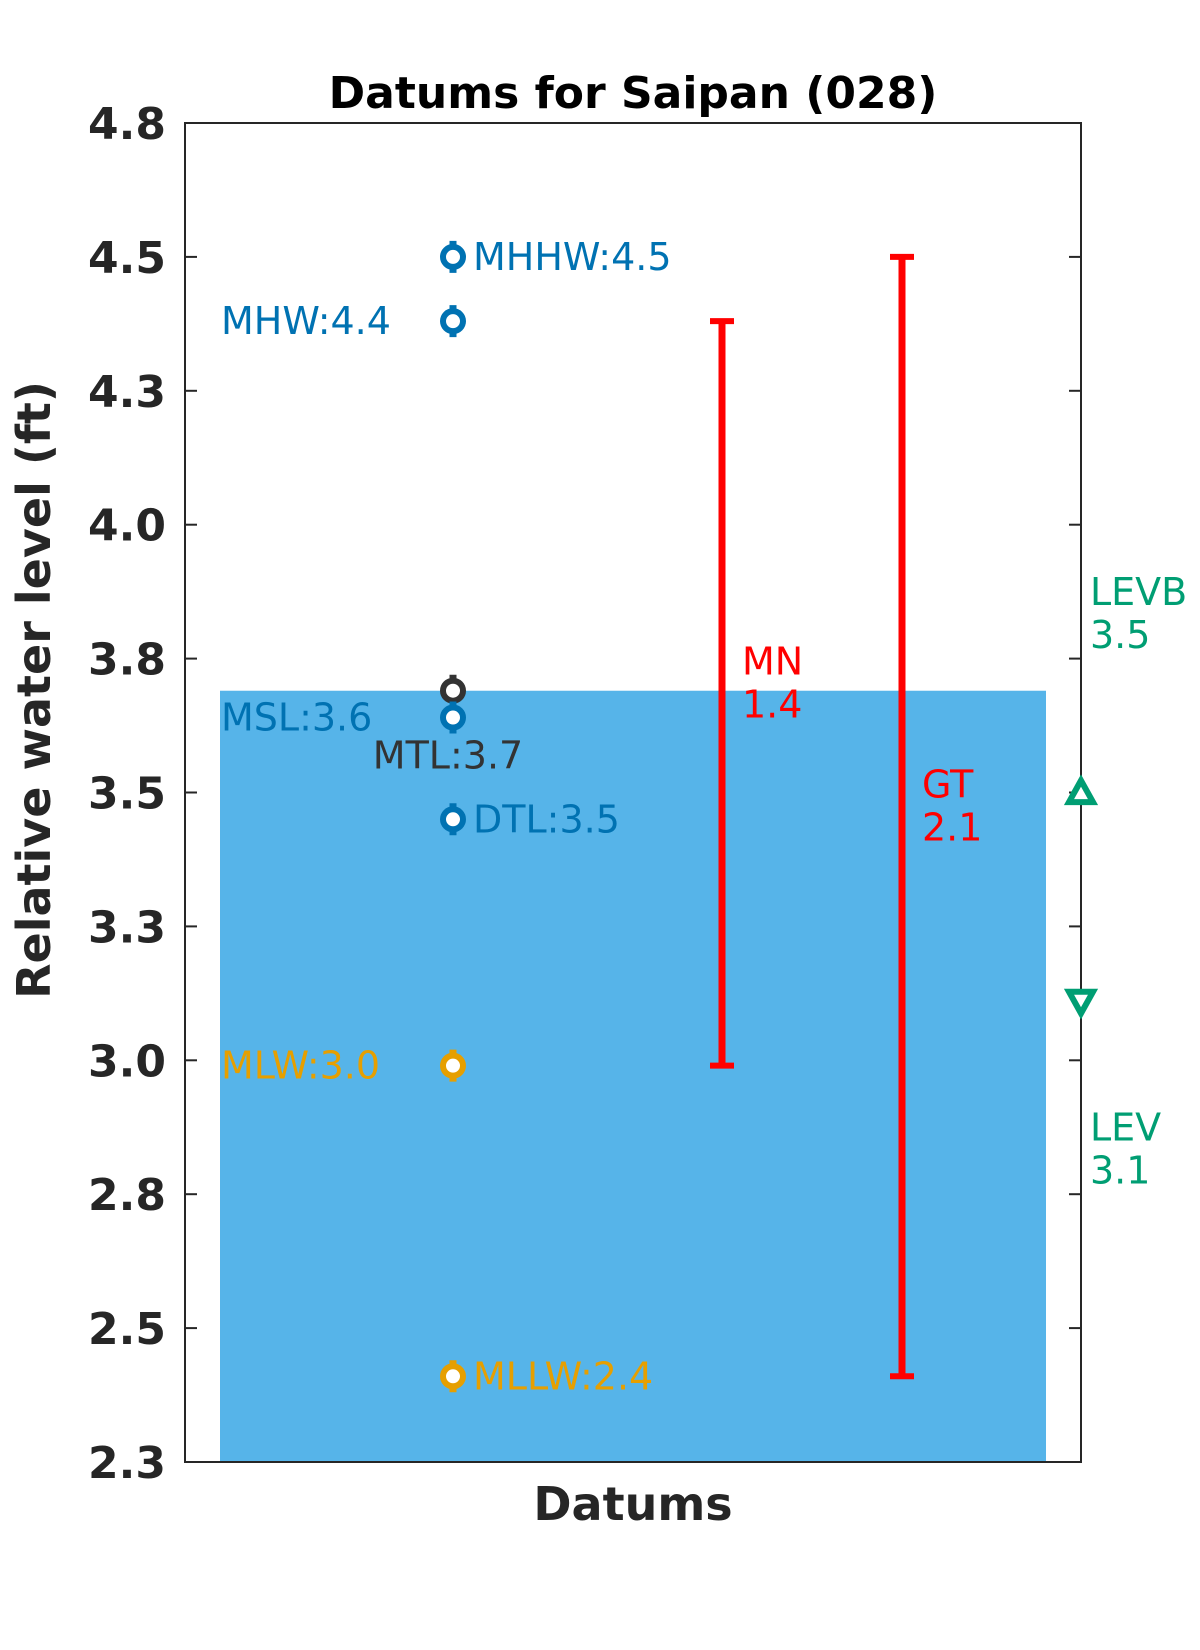 This screenshot has height=1650, width=1200. I want to click on y-tick-label: 4.0, so click(127, 526).